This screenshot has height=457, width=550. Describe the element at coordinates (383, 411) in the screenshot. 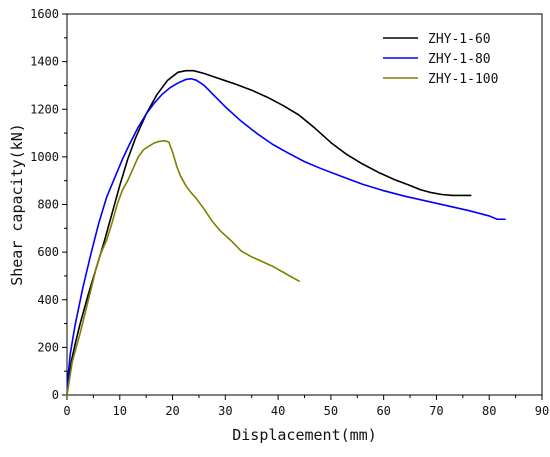

I see `x-tick-label-60: 60` at that location.